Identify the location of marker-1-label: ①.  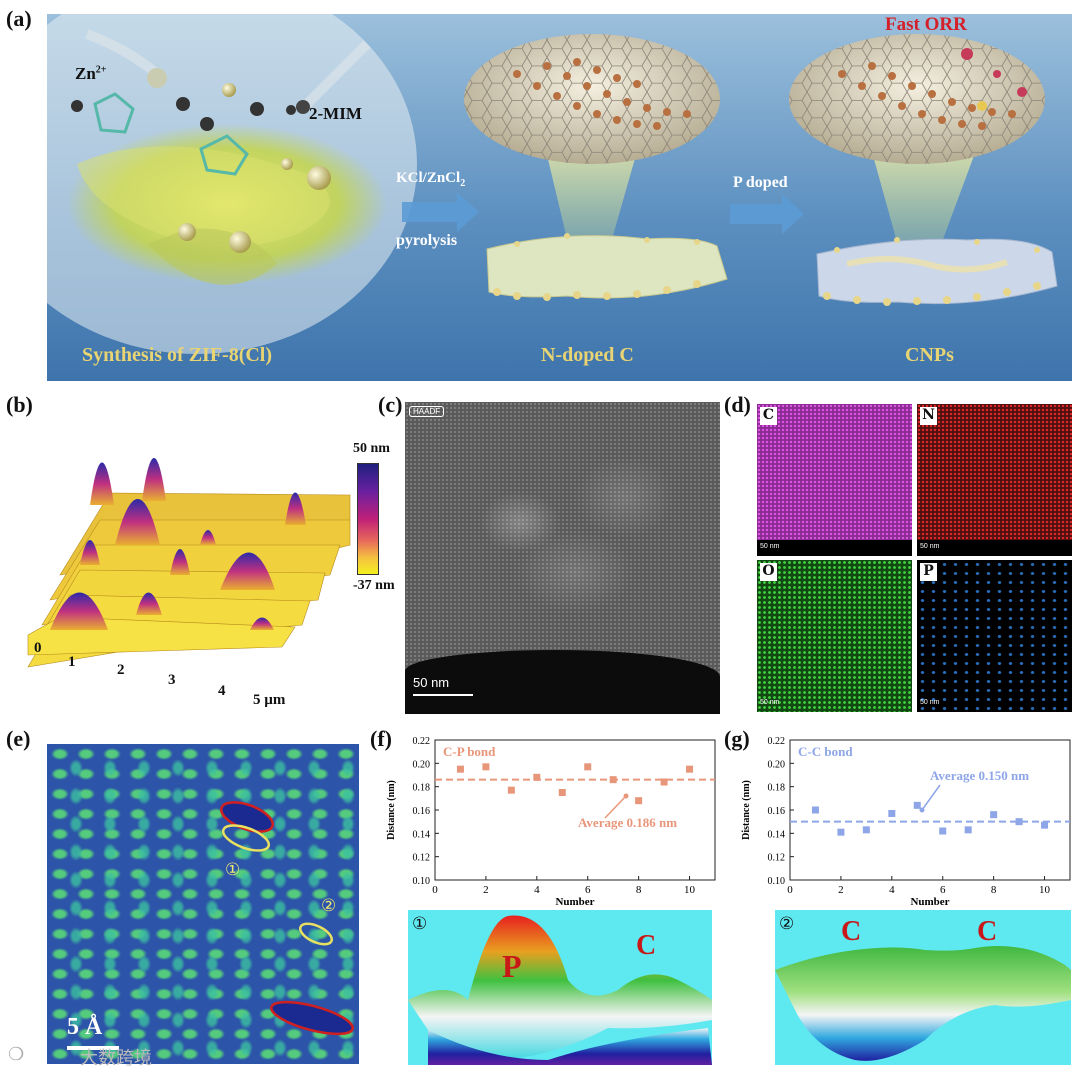
(233, 870).